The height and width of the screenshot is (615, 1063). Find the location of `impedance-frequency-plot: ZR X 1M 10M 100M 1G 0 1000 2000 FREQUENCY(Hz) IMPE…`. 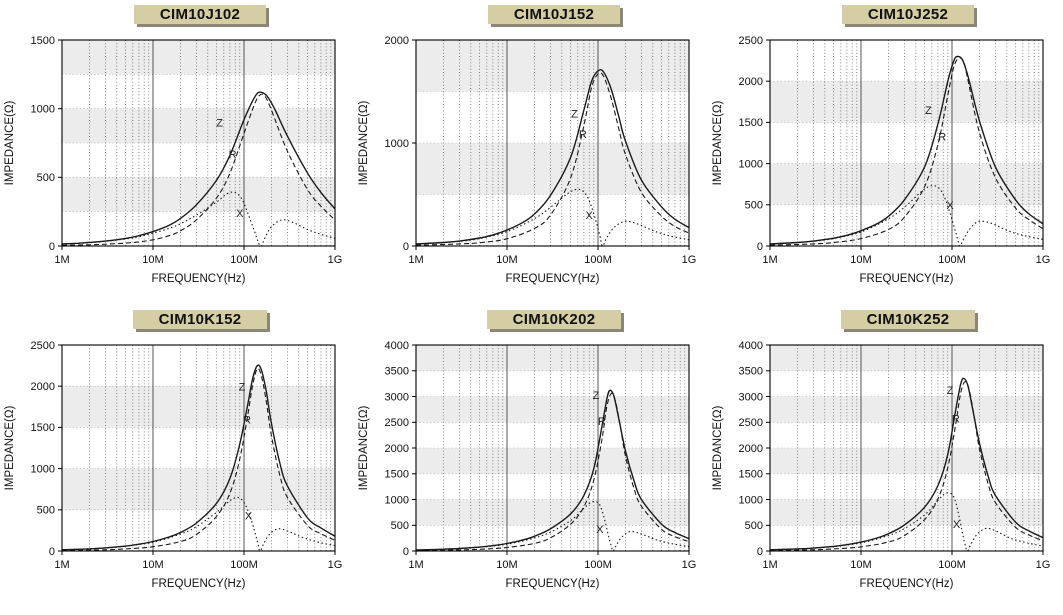

impedance-frequency-plot: ZR X 1M 10M 100M 1G 0 1000 2000 FREQUENCY(Hz) IMPE… is located at coordinates (527, 160).